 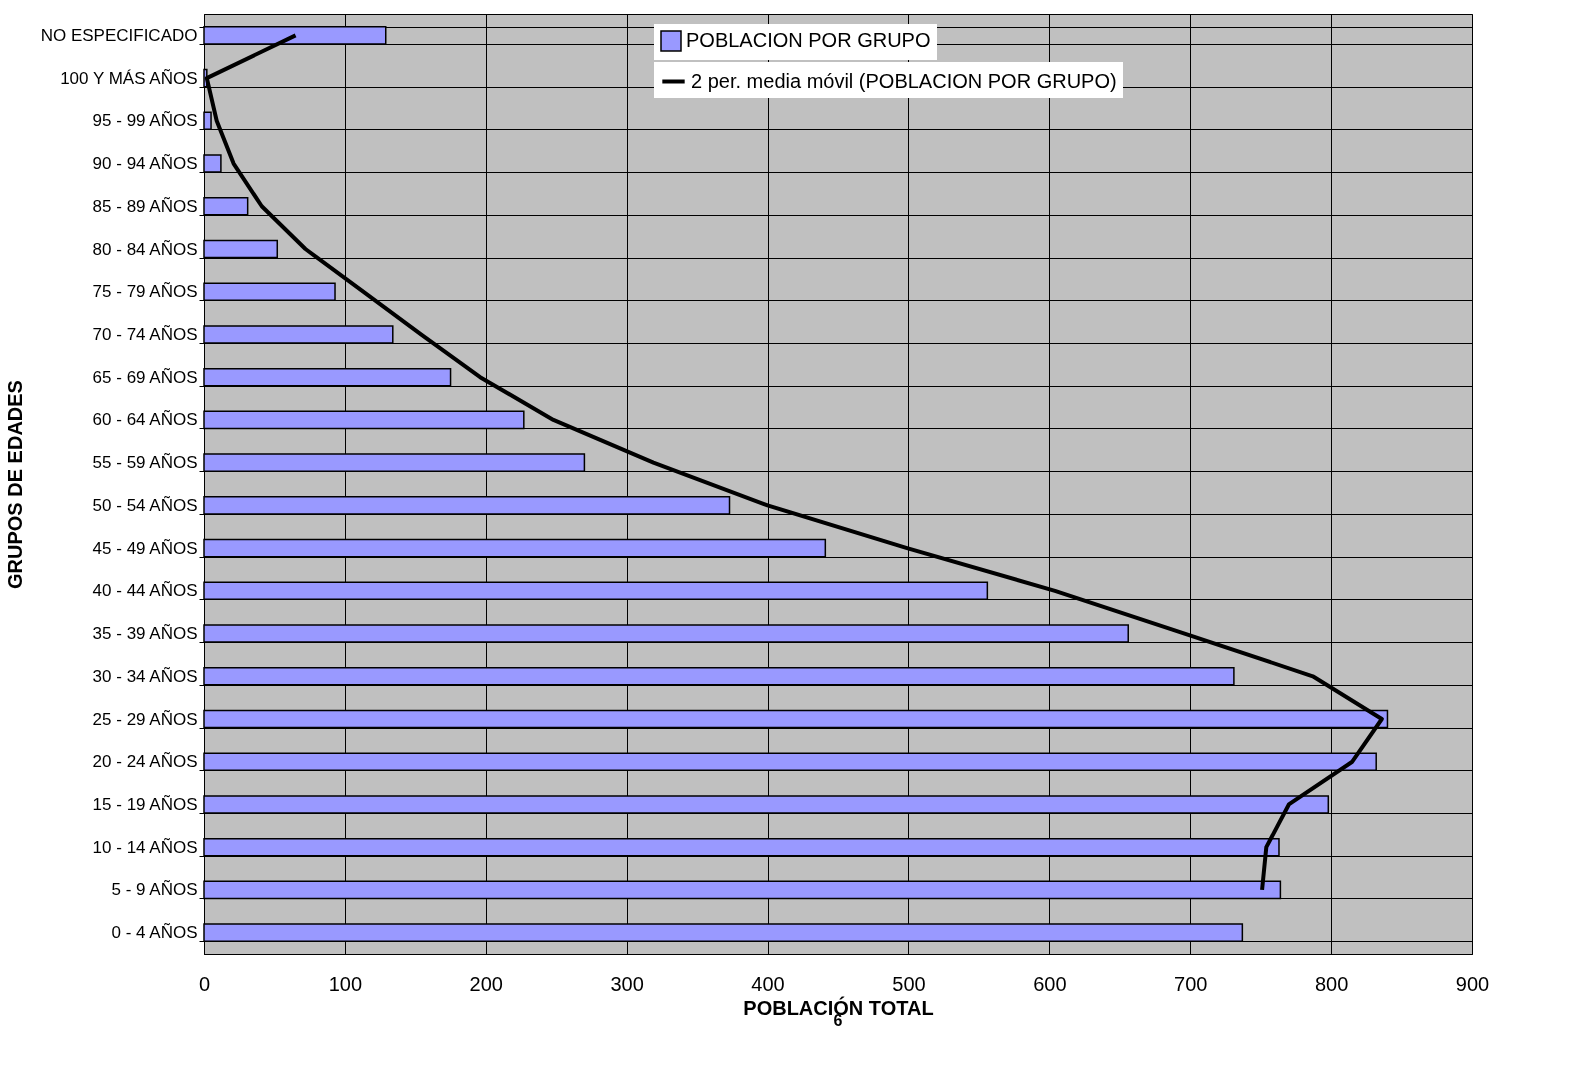 What do you see at coordinates (119, 35) in the screenshot?
I see `y-tick-label: NO ESPECIFICADO` at bounding box center [119, 35].